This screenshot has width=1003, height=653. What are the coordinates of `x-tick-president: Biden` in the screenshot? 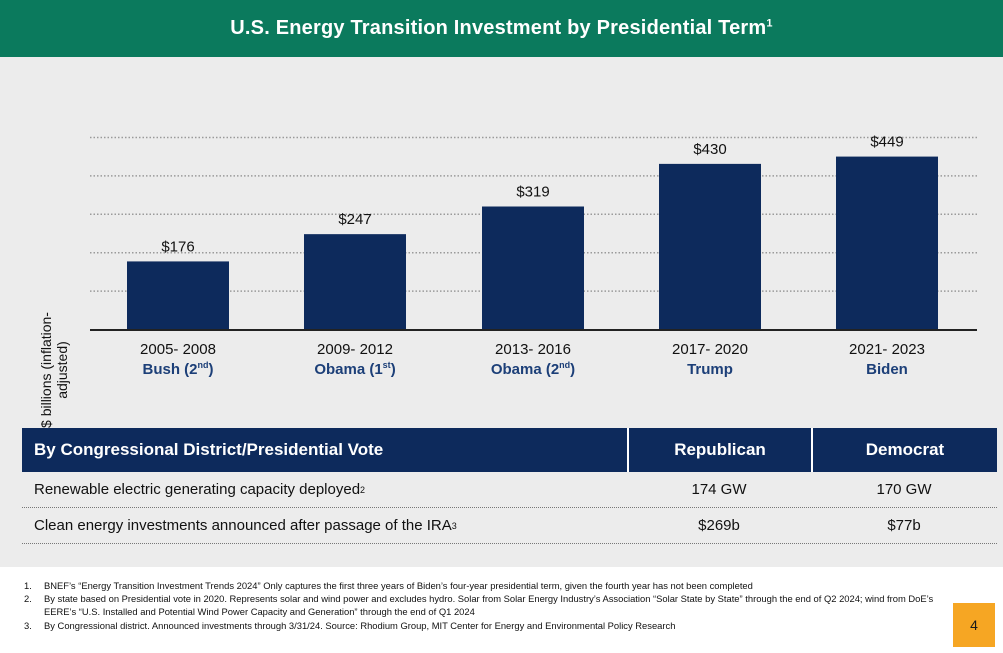 It's located at (887, 369).